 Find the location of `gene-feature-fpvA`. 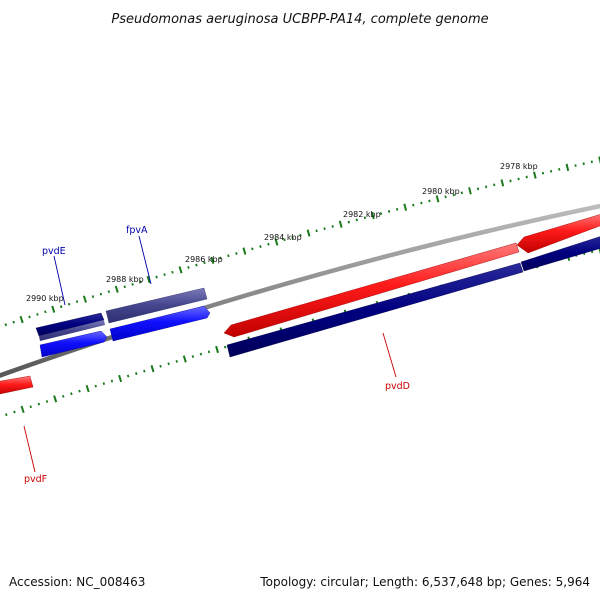

gene-feature-fpvA is located at coordinates (156, 305).